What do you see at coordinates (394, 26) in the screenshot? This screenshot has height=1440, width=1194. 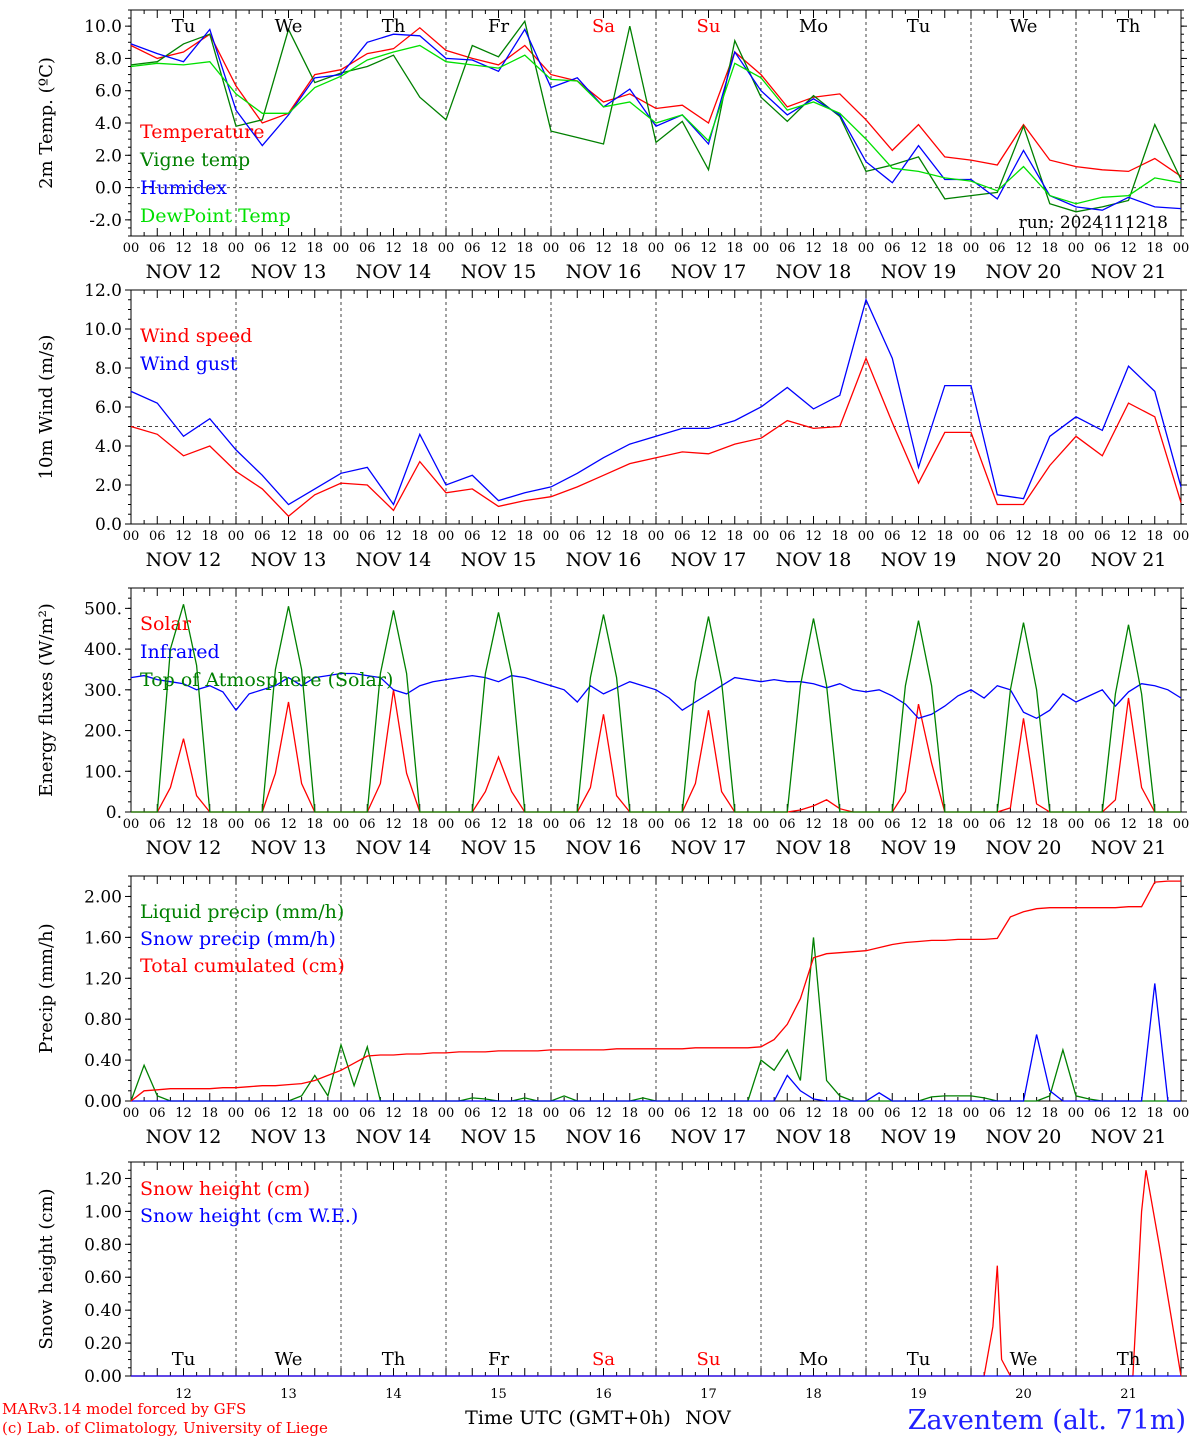 I see `weekday-label-top: Th` at bounding box center [394, 26].